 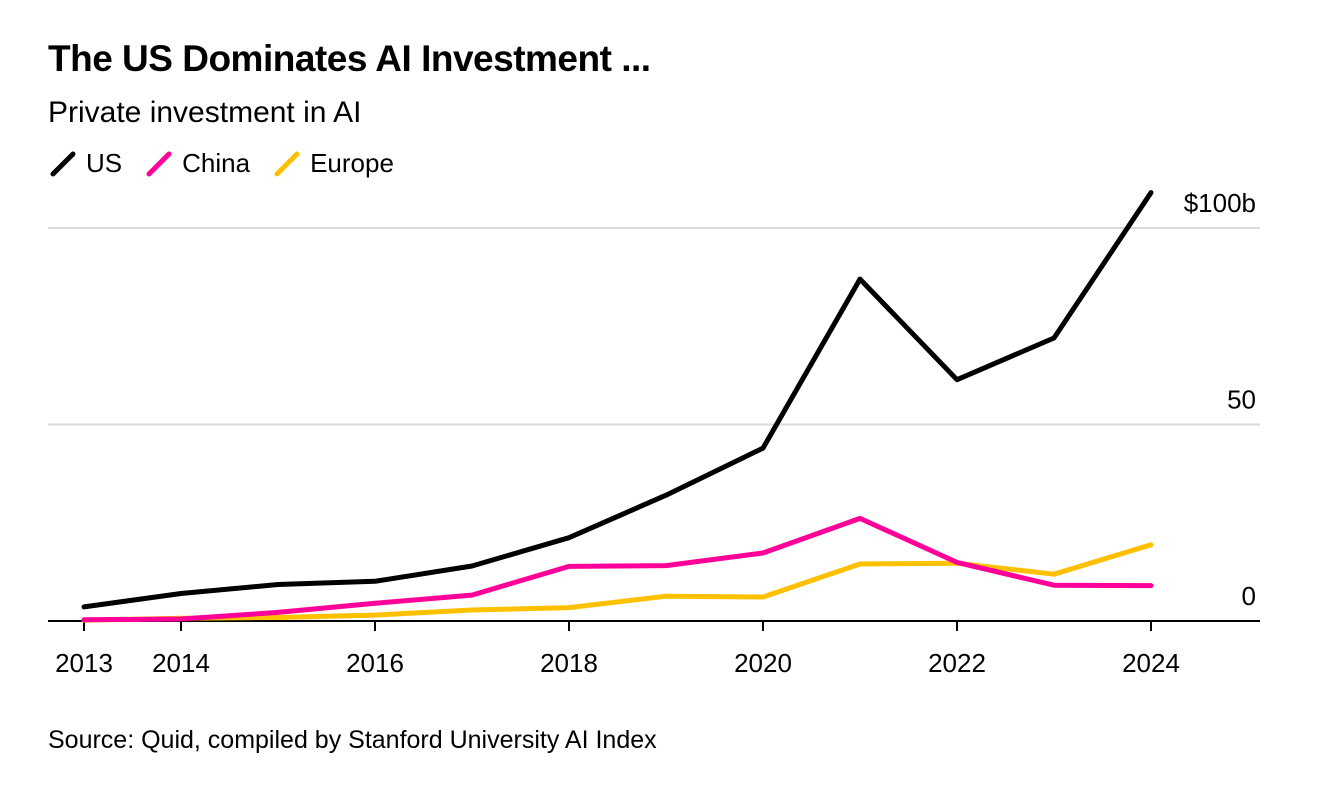 I want to click on chart-subtitle: Private investment in AI, so click(x=205, y=112).